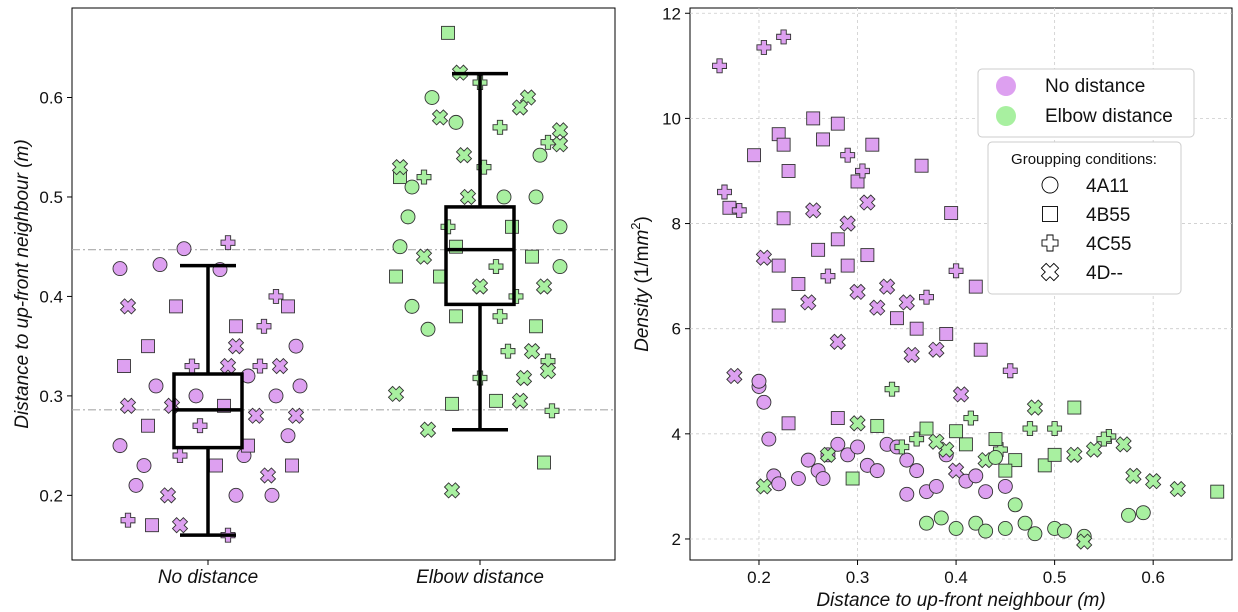  What do you see at coordinates (51, 396) in the screenshot?
I see `left-ytick-label-1: 0.3` at bounding box center [51, 396].